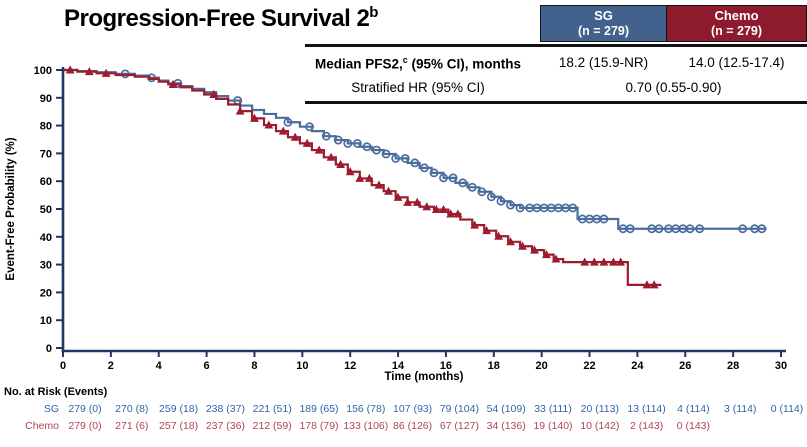 The height and width of the screenshot is (447, 807). I want to click on median-pfs2-label-main: Median PFS2,, so click(358, 64).